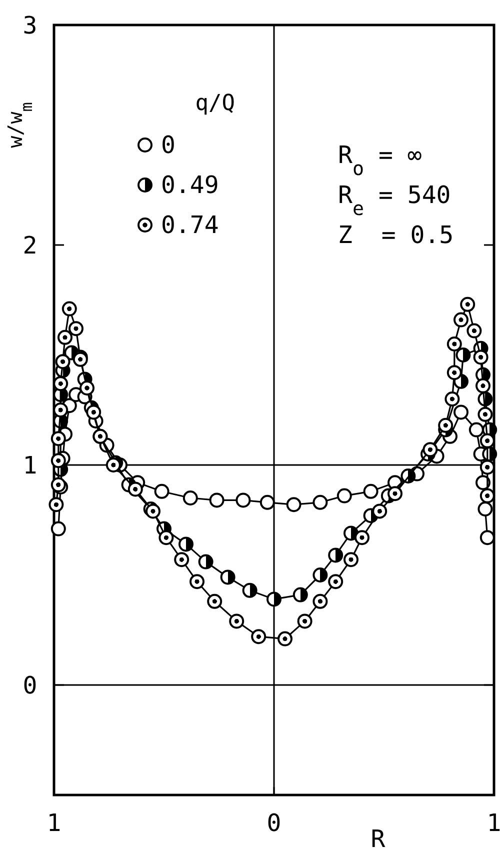  What do you see at coordinates (168, 145) in the screenshot?
I see `legend-label: 0` at bounding box center [168, 145].